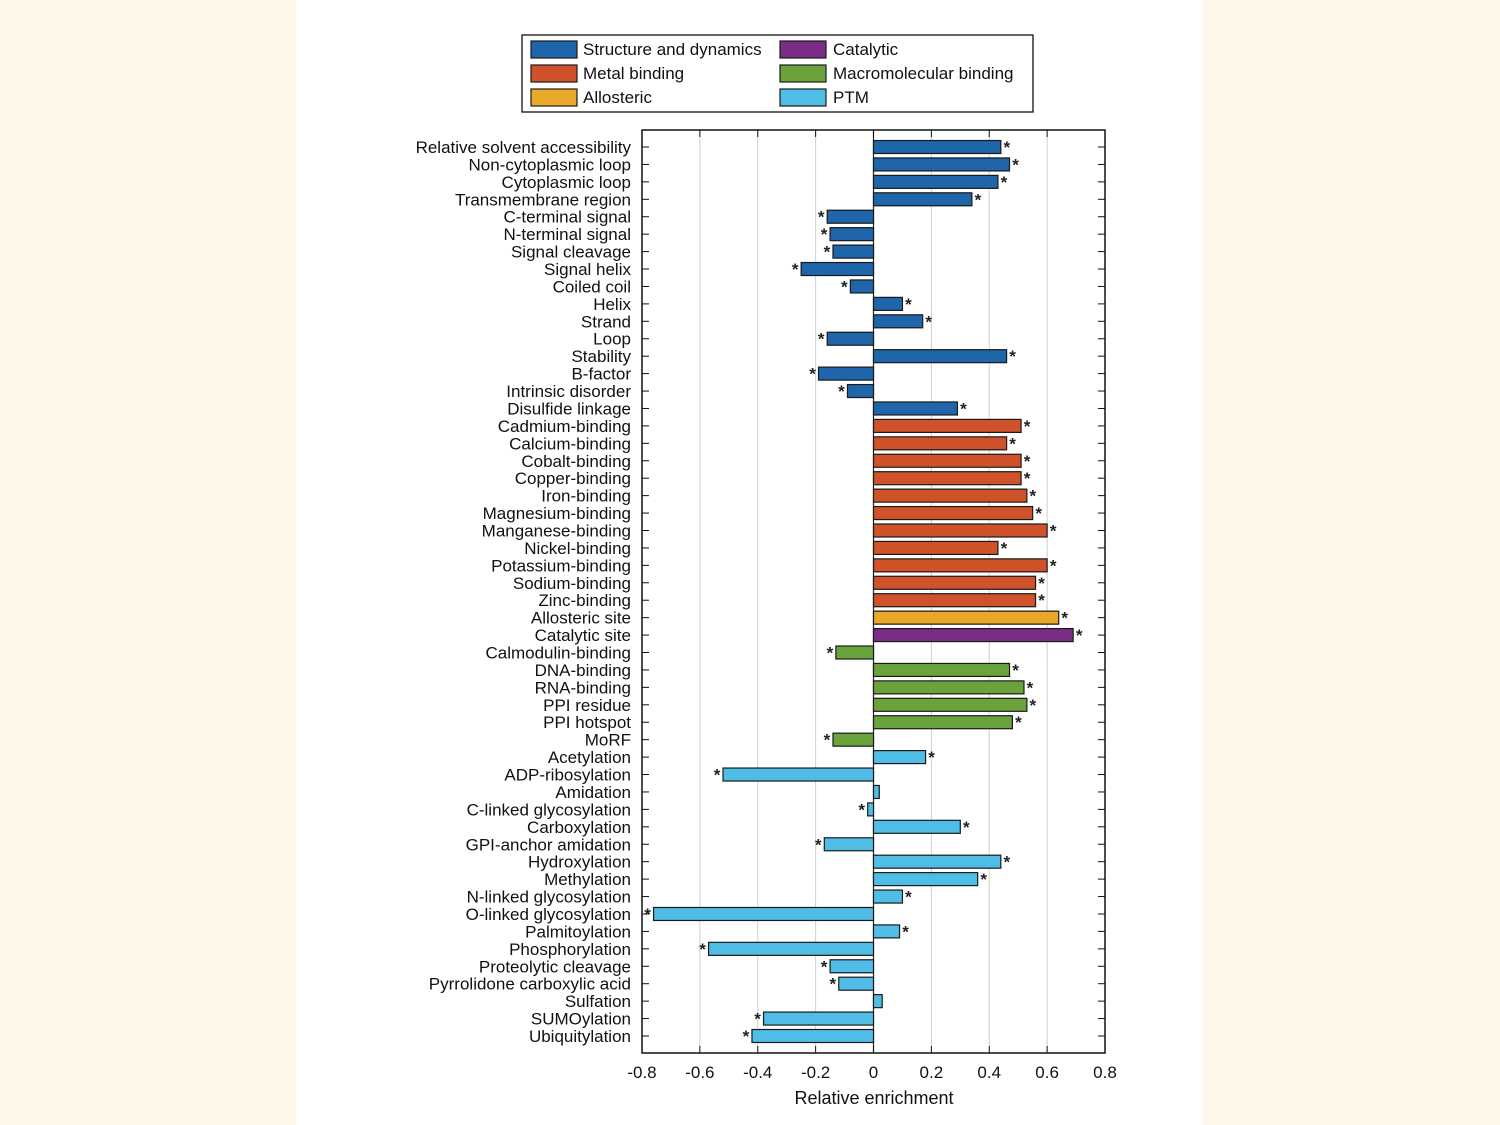  What do you see at coordinates (567, 234) in the screenshot?
I see `category-label: N-terminal signal` at bounding box center [567, 234].